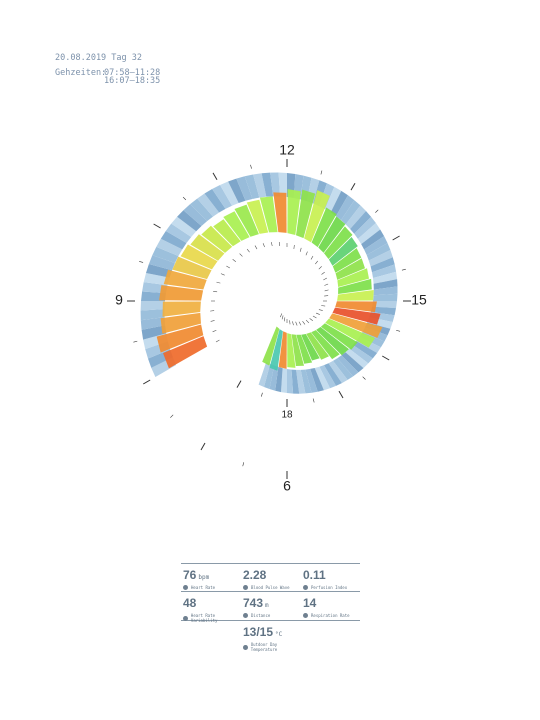 The image size is (540, 720). Describe the element at coordinates (279, 634) in the screenshot. I see `stat-unit: °C` at that location.